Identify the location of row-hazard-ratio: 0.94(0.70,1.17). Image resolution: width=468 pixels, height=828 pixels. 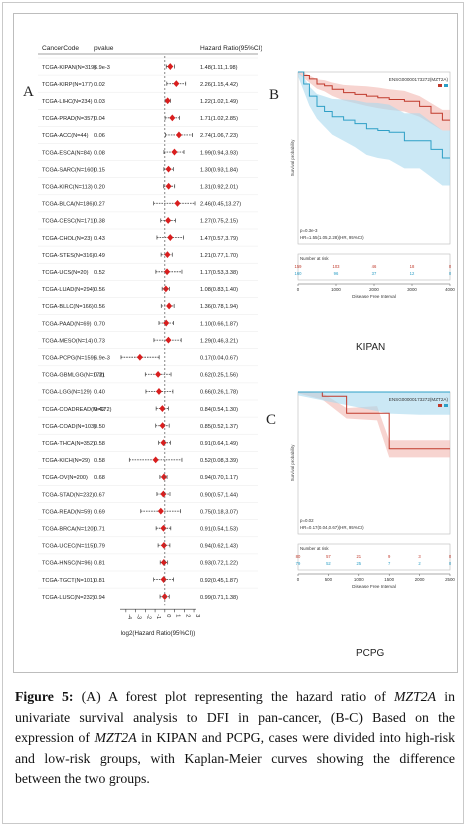
(219, 478).